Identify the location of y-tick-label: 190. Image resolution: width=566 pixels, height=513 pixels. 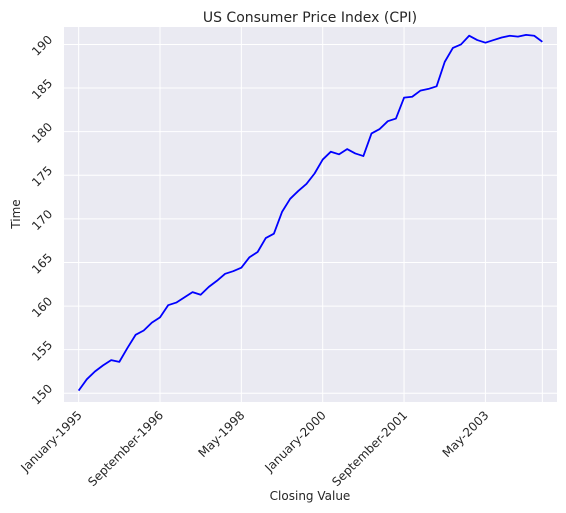
(42, 46).